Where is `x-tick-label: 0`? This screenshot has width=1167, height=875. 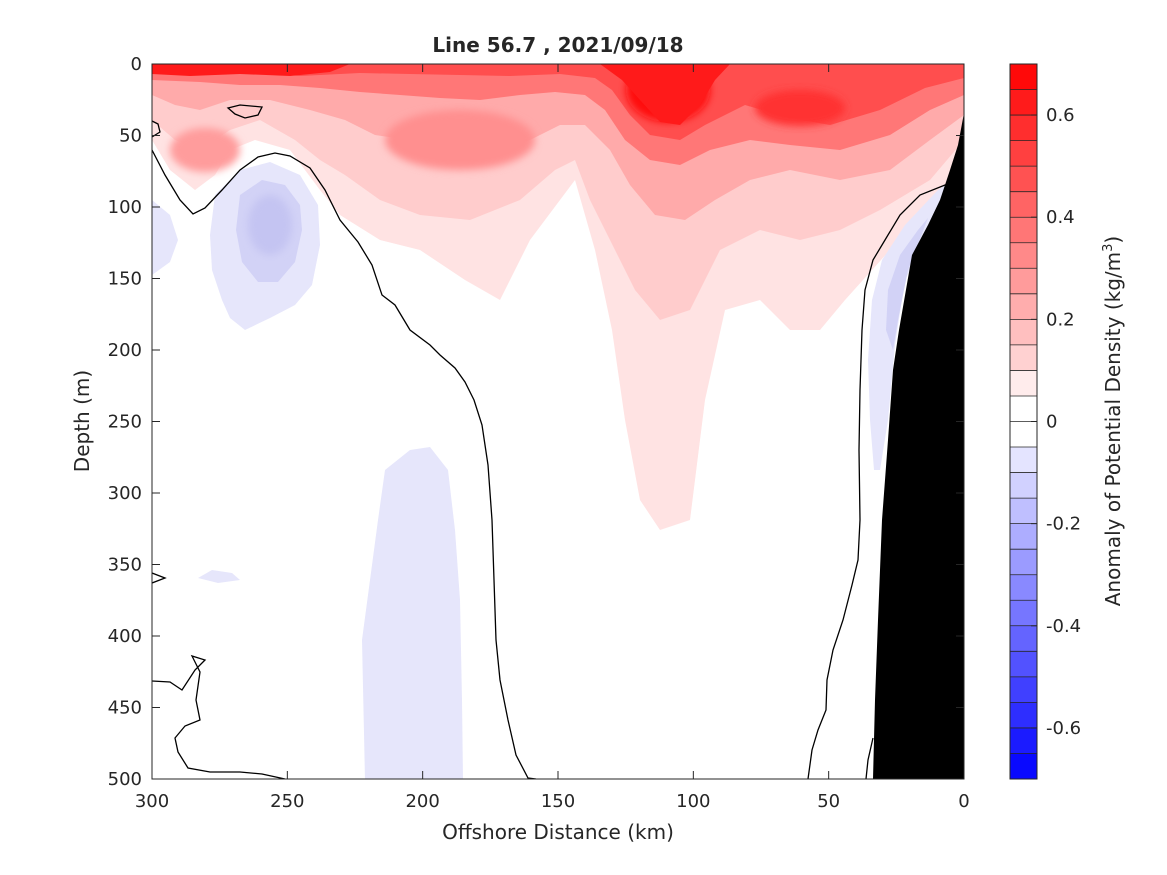 x-tick-label: 0 is located at coordinates (963, 801).